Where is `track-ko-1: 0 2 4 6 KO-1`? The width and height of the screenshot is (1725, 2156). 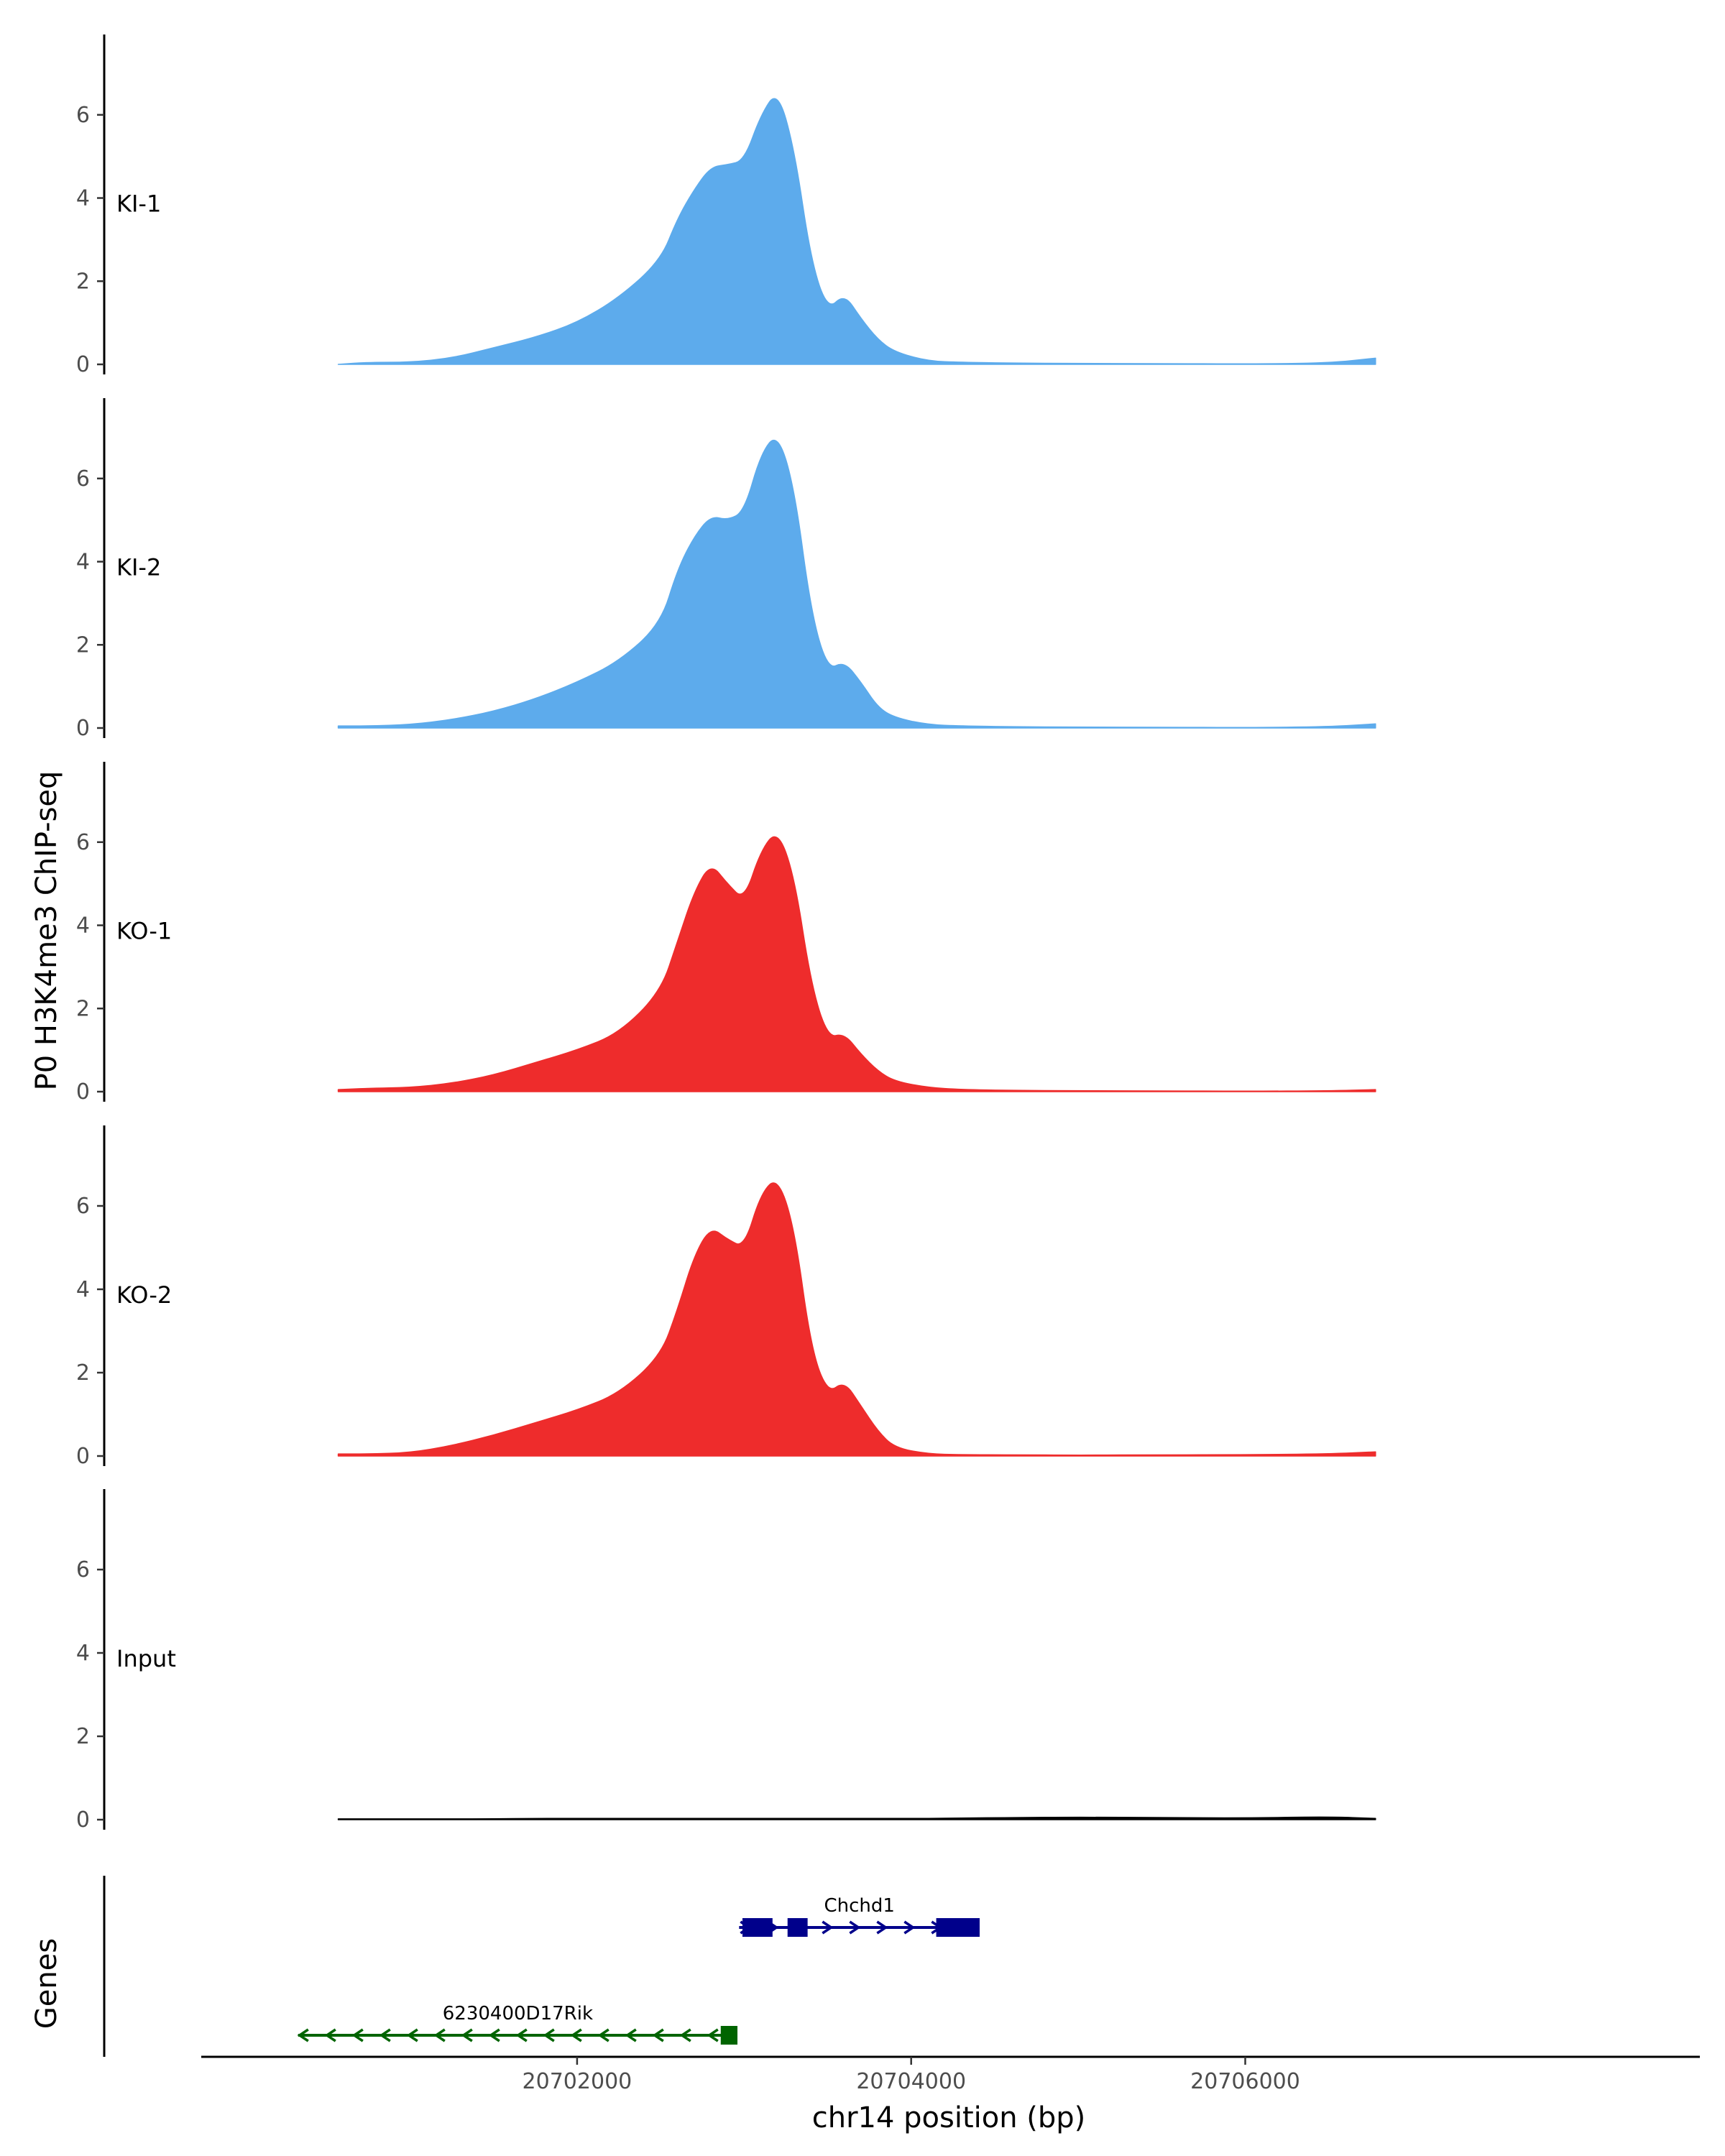 track-ko-1: 0 2 4 6 KO-1 is located at coordinates (726, 934).